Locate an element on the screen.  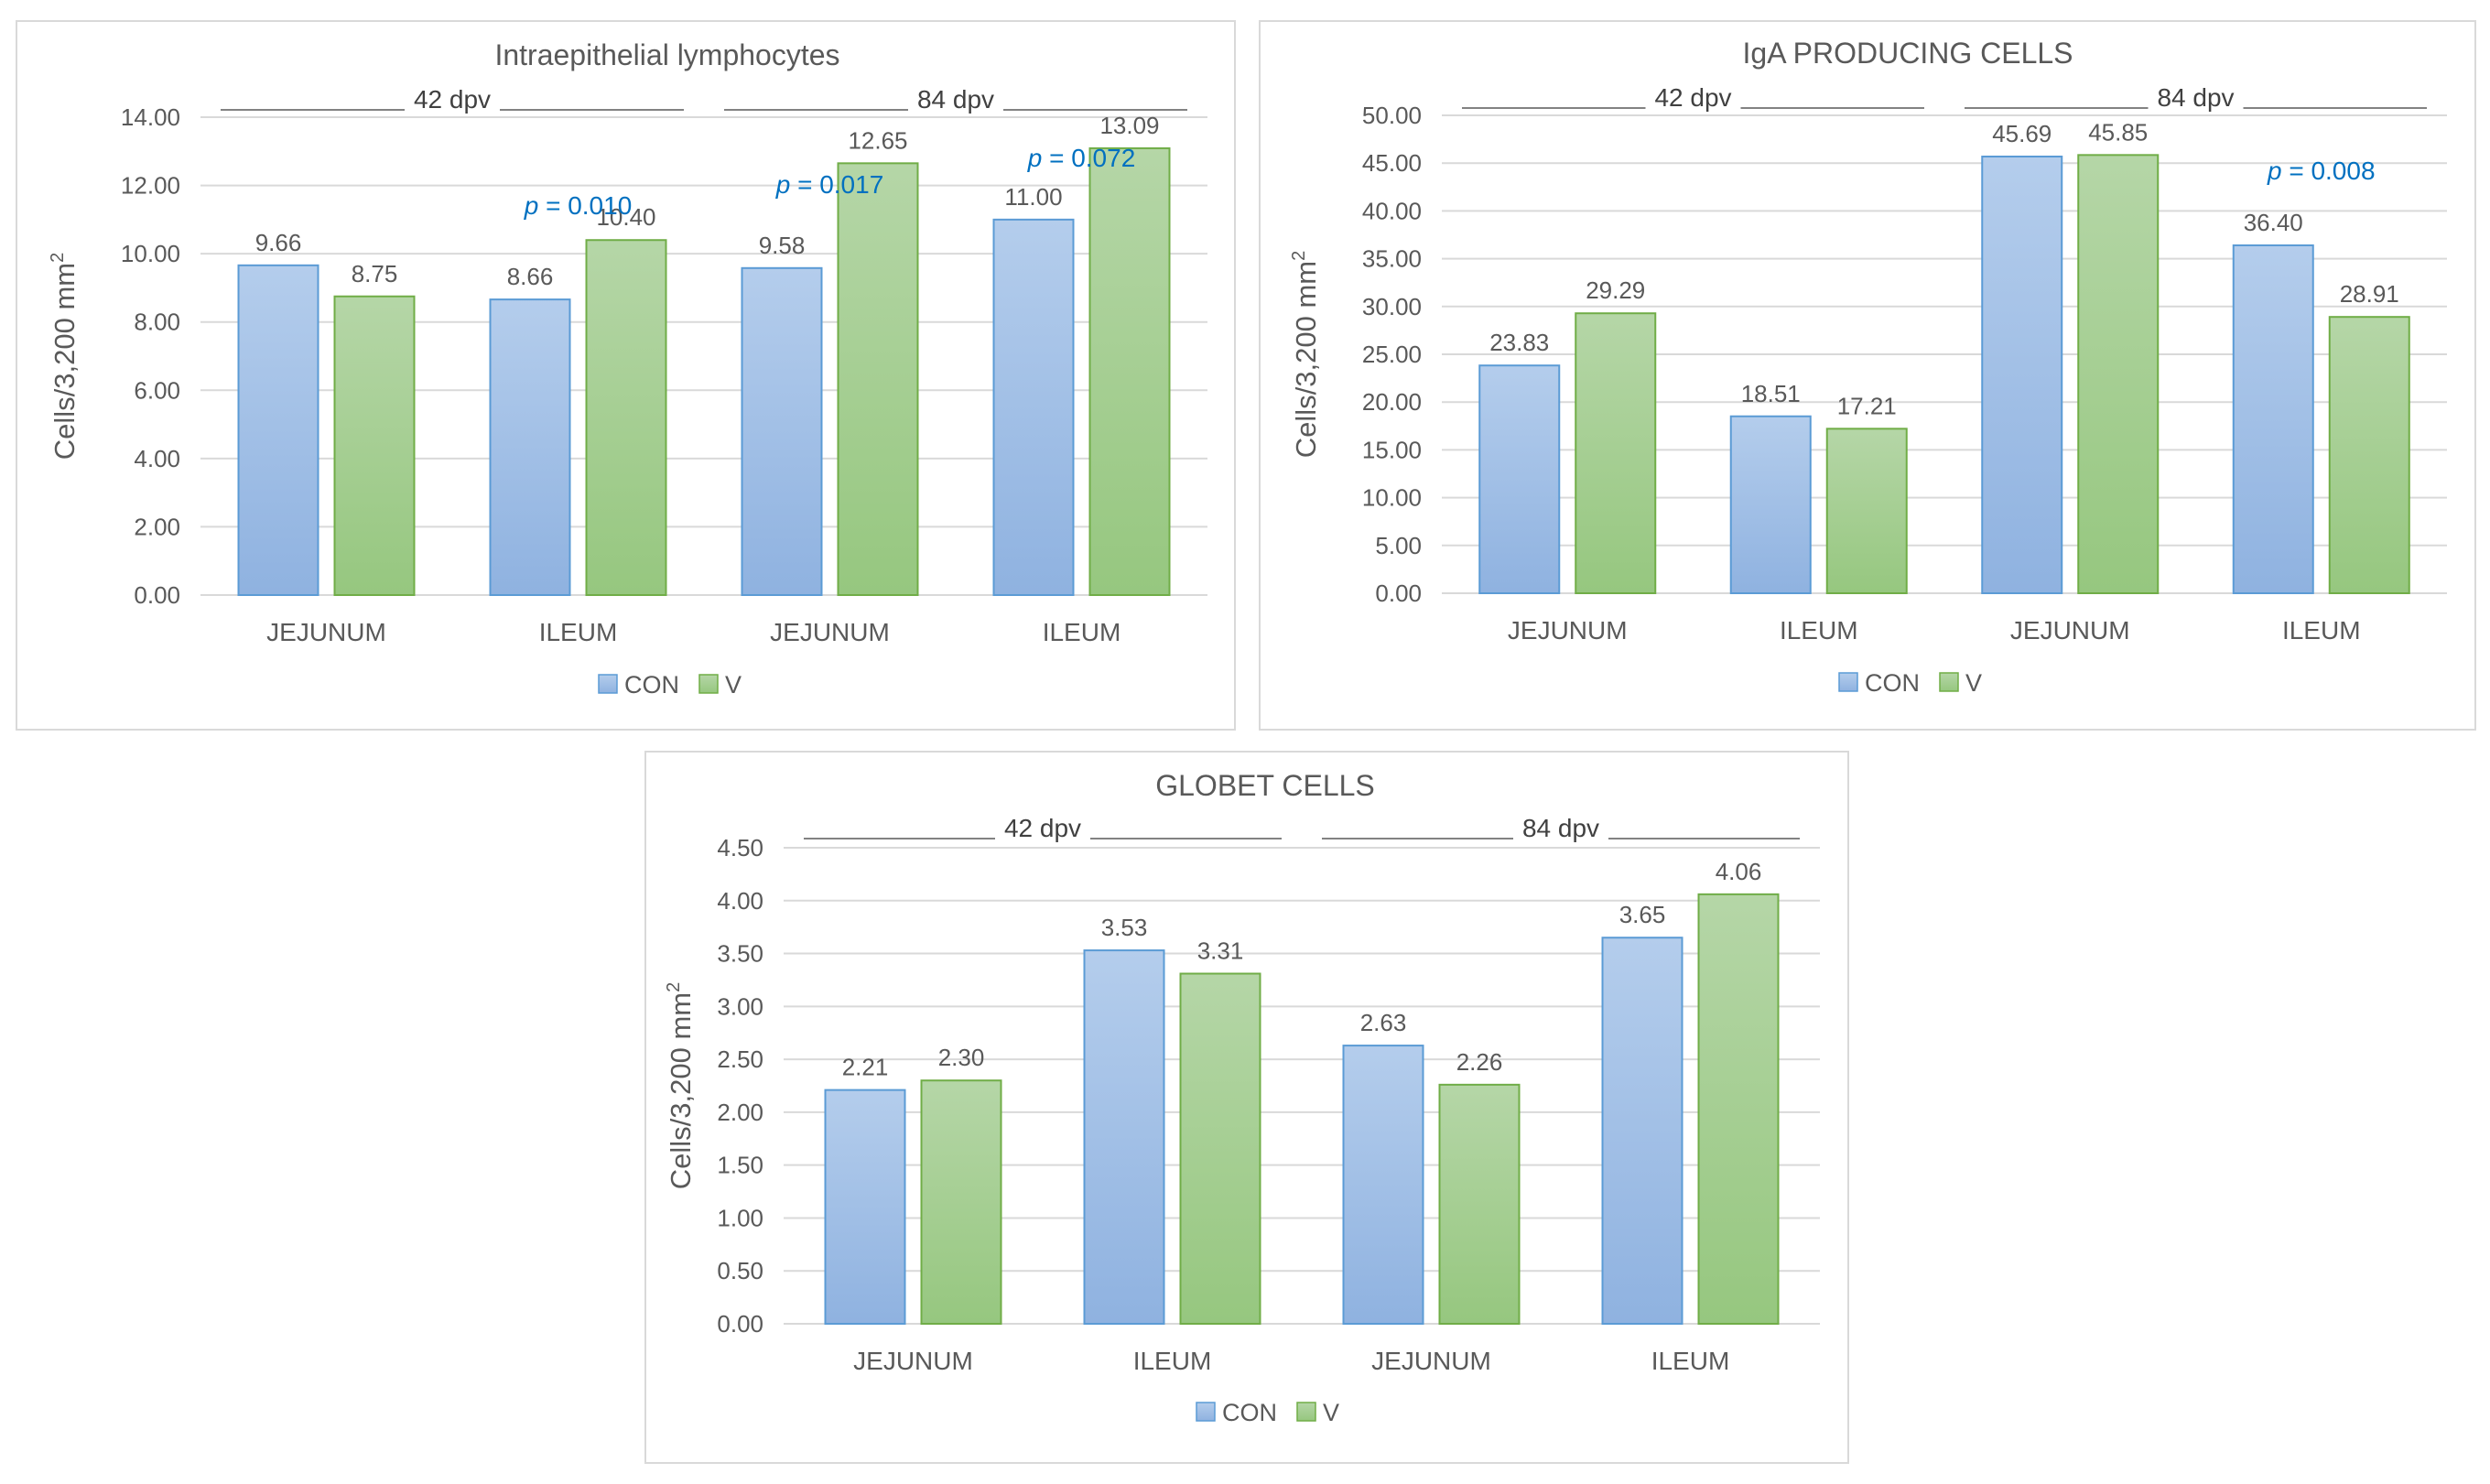
data-label-con: 2.21 is located at coordinates (865, 1068).